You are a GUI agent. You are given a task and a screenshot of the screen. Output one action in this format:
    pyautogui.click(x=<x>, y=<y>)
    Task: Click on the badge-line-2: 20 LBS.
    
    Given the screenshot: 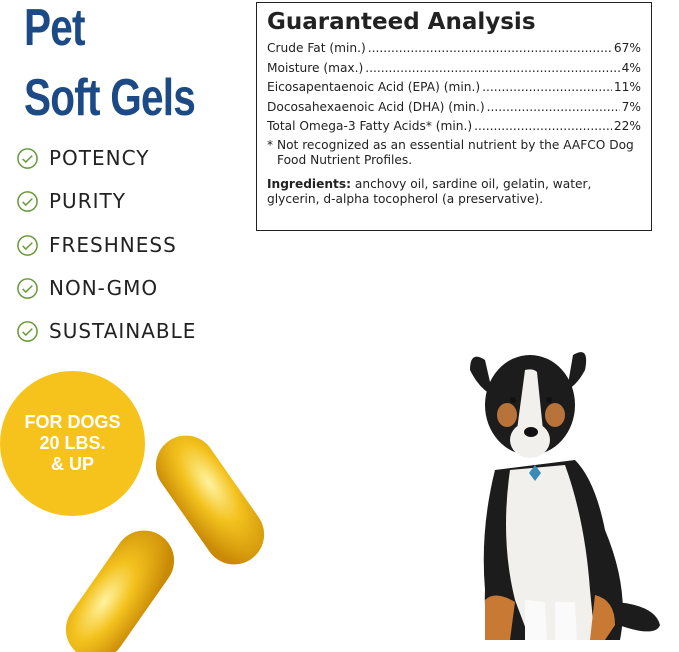 What is the action you would take?
    pyautogui.click(x=72, y=443)
    